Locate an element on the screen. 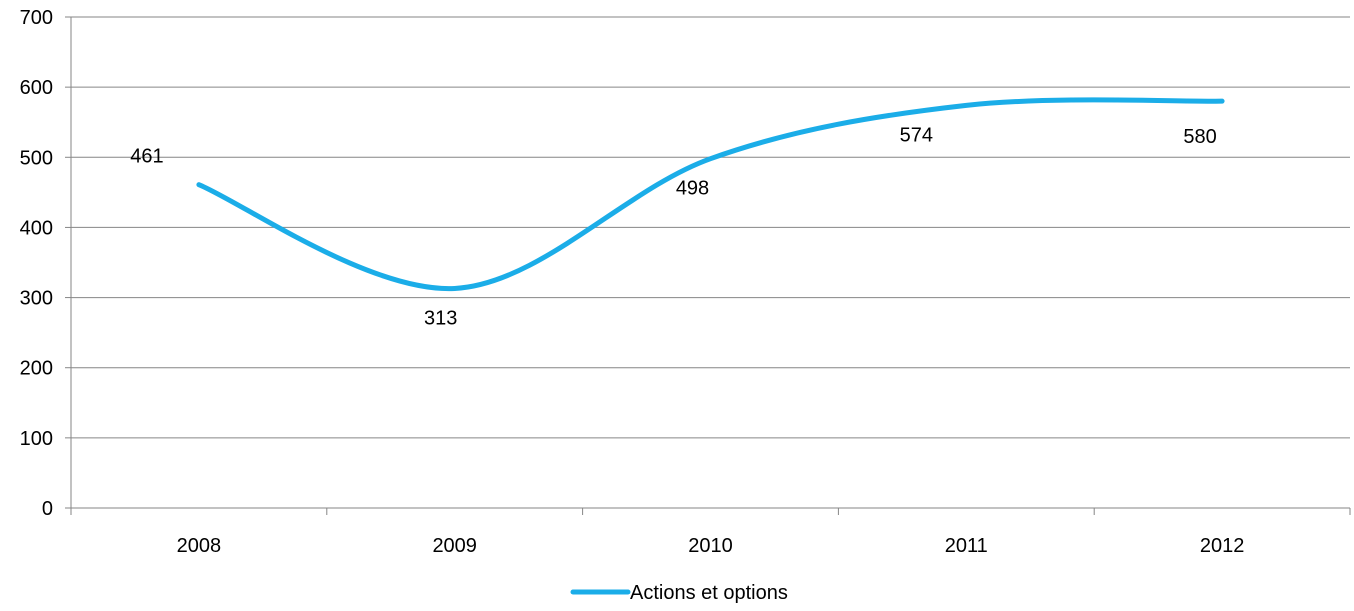 This screenshot has height=611, width=1354. x-tick-label: 2012 is located at coordinates (1222, 546).